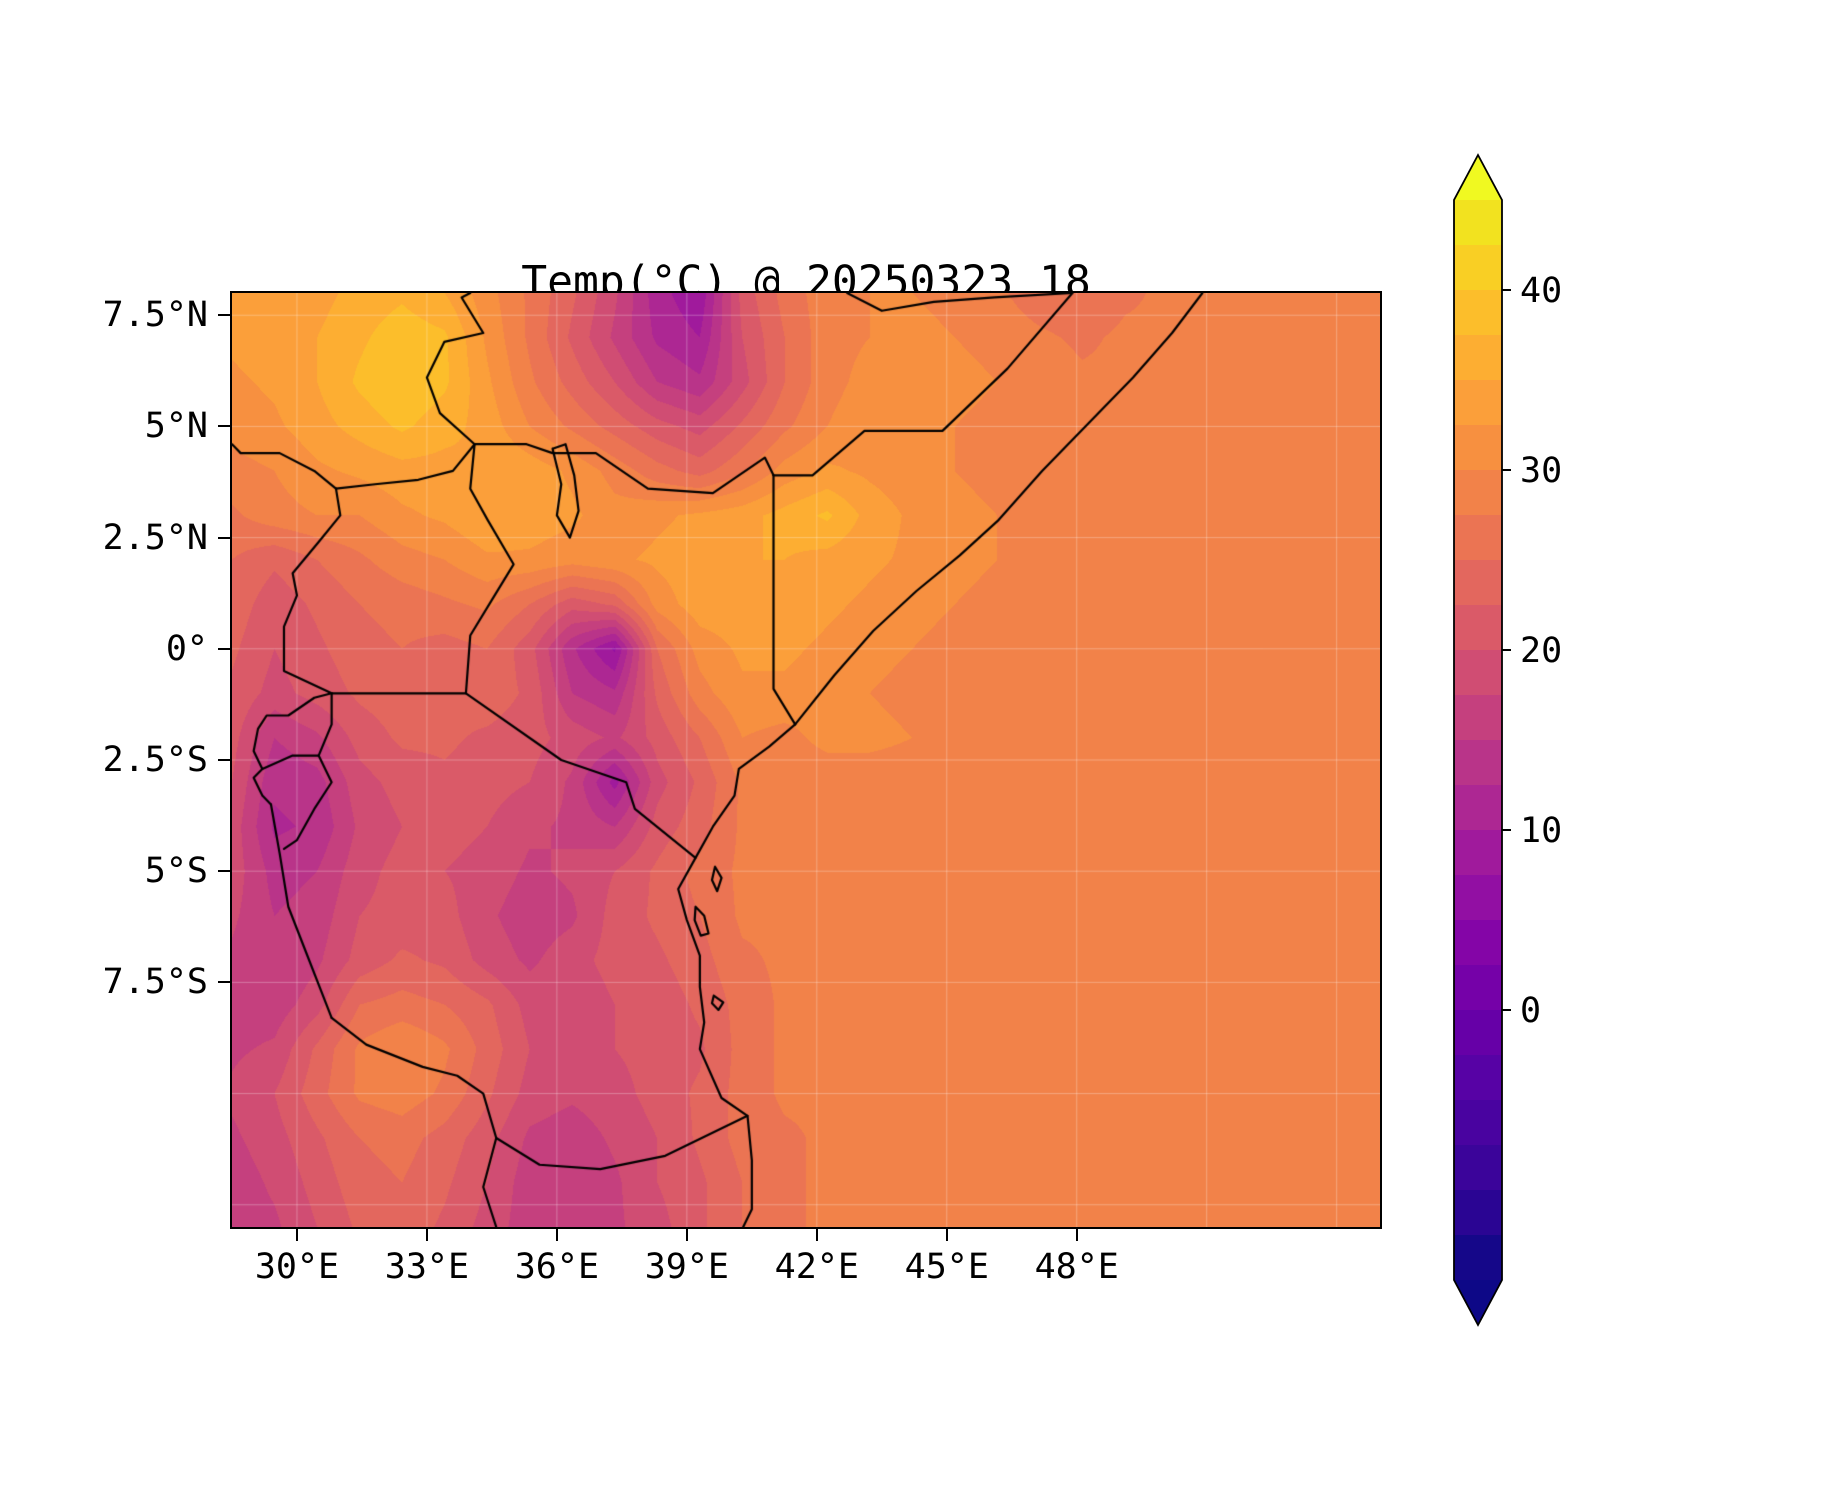  I want to click on x-tick-label: 30°E, so click(297, 1267).